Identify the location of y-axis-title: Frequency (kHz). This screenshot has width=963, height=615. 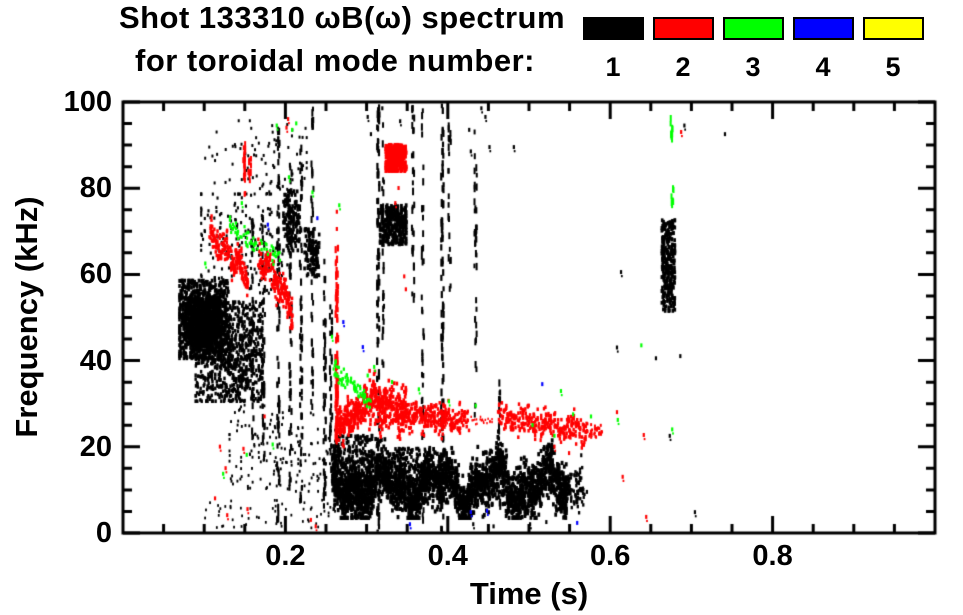
(26, 317).